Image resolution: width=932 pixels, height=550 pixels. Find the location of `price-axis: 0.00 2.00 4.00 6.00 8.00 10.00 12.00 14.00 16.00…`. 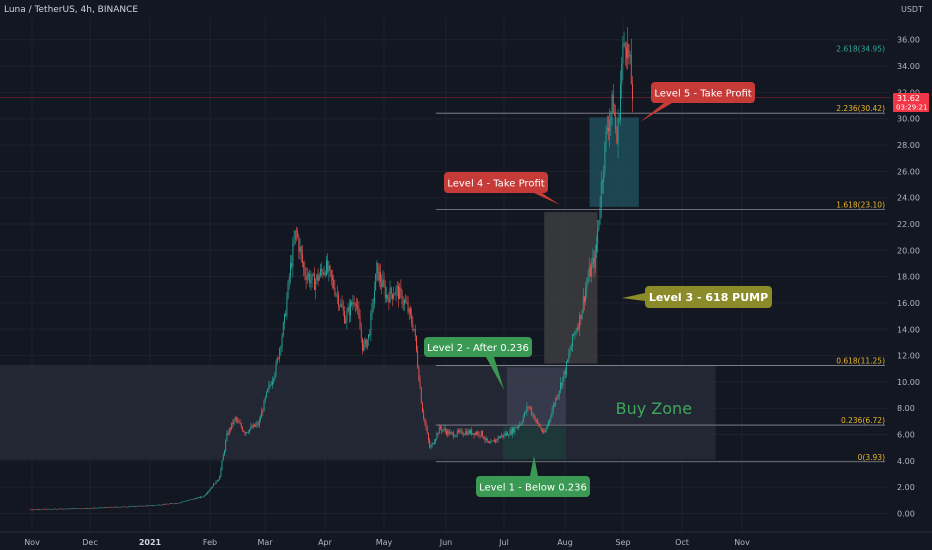

price-axis: 0.00 2.00 4.00 6.00 8.00 10.00 12.00 14.00 16.00… is located at coordinates (911, 266).